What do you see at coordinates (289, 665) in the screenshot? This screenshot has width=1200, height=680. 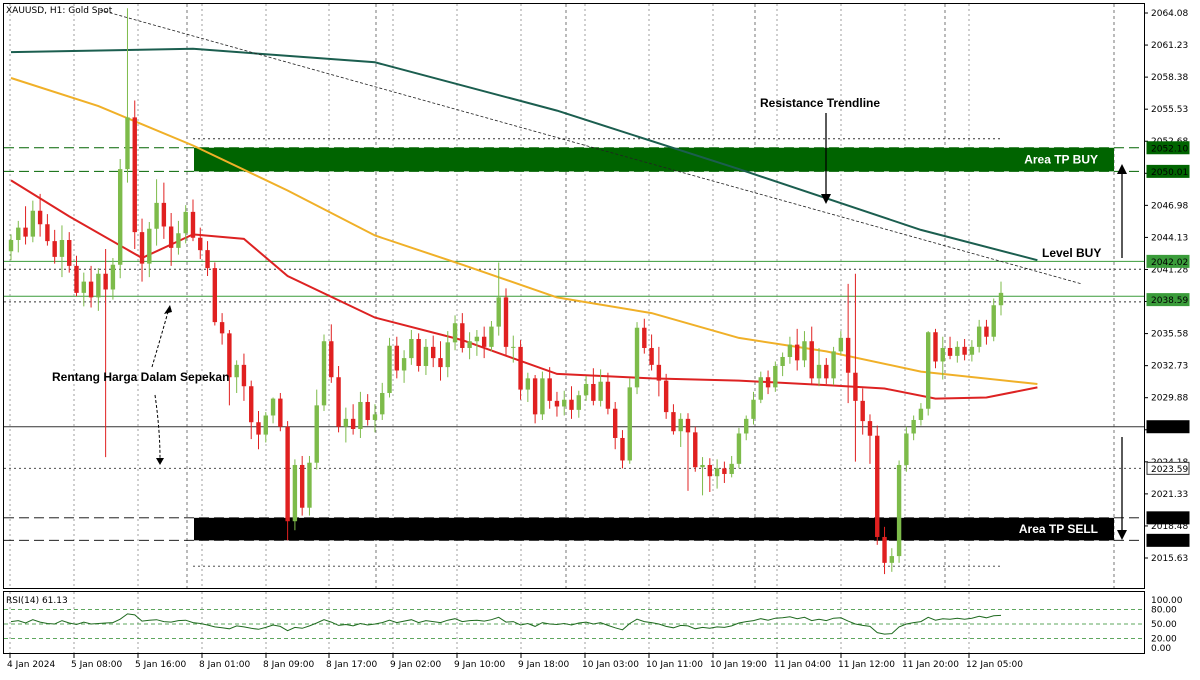 I see `time-tick-label: 8 Jan 09:00` at bounding box center [289, 665].